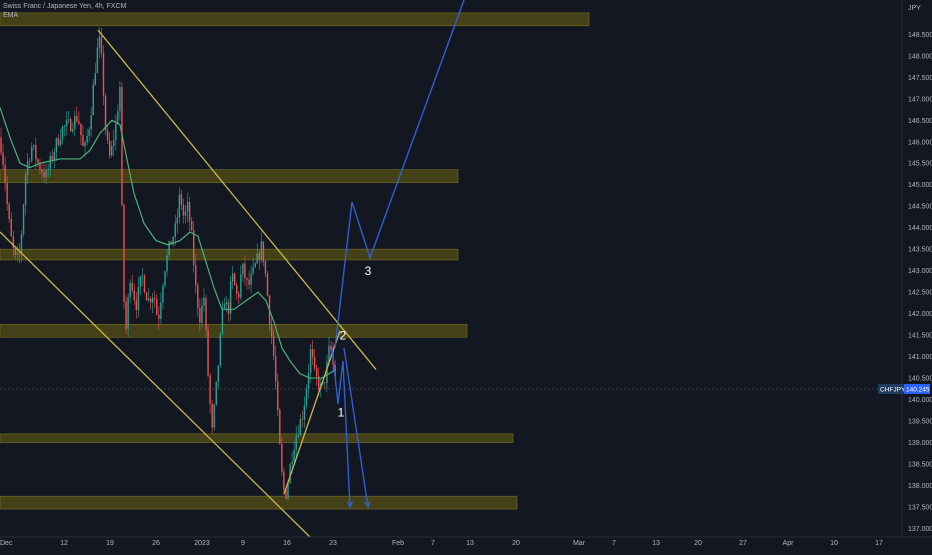  Describe the element at coordinates (65, 6) in the screenshot. I see `symbol-title: Swiss Franc / Japanese Yen, 4h, FXCM` at that location.